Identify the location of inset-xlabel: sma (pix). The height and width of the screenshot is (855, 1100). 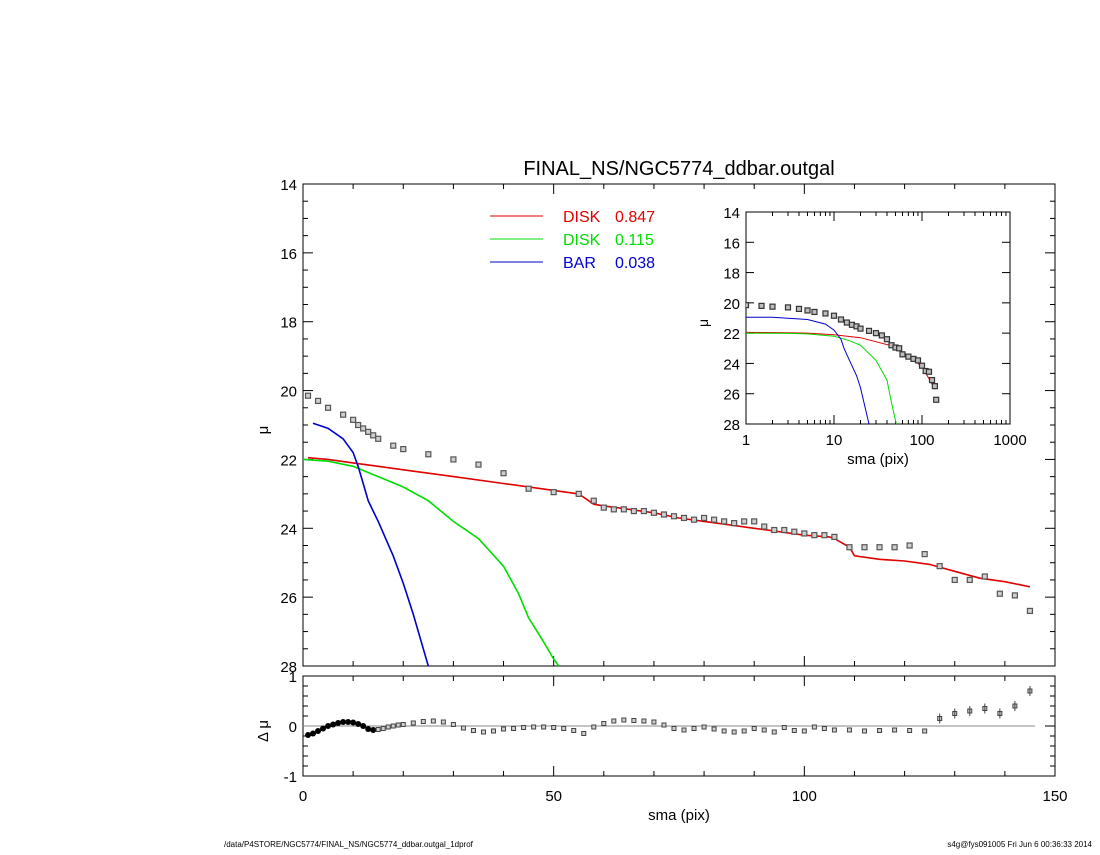
(878, 459).